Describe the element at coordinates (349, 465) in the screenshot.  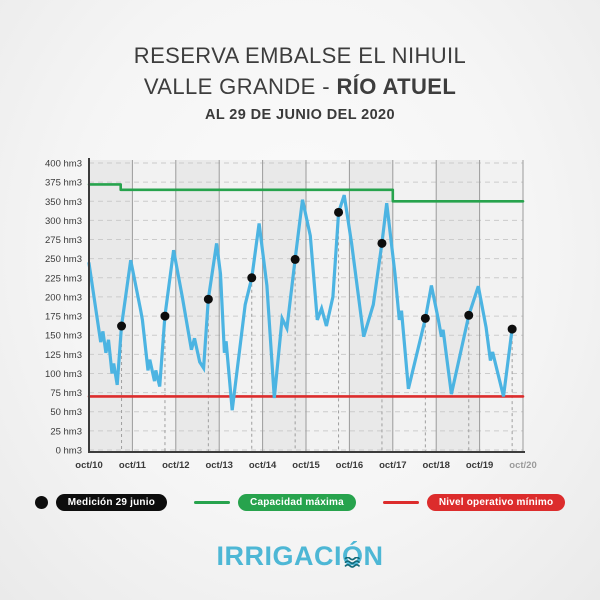
I see `svg-text: oct/16` at that location.